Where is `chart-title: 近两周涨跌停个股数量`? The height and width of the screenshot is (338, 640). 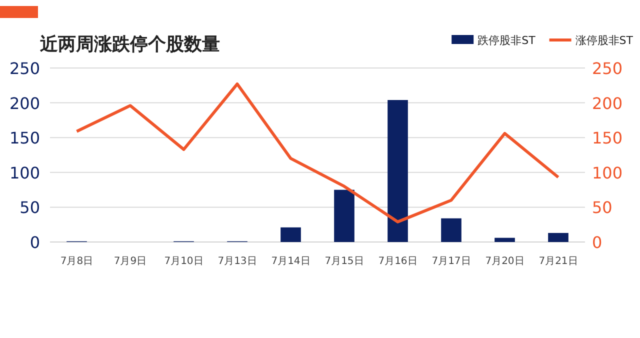 chart-title: 近两周涨跌停个股数量 is located at coordinates (129, 44).